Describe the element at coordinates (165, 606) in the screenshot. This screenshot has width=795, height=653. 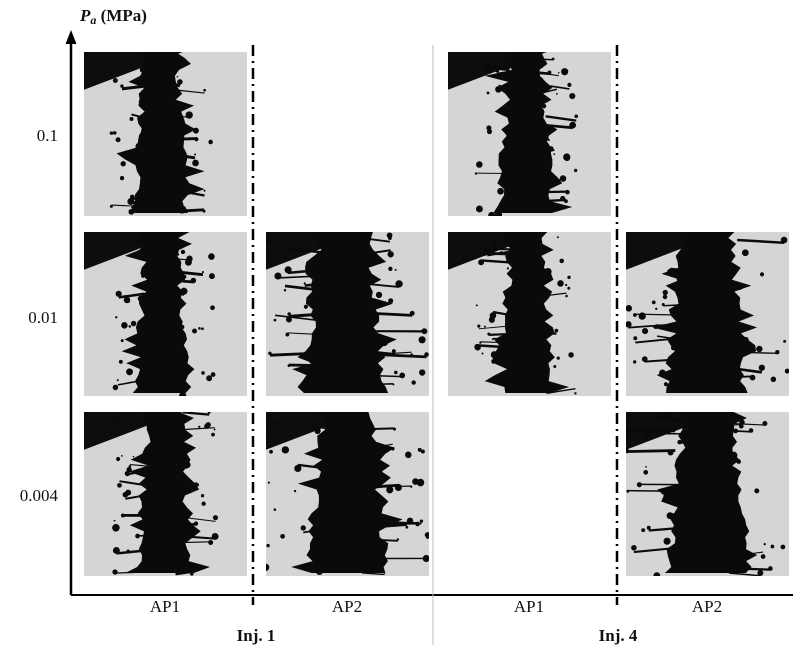
I see `column-label-inj1-ap1: AP1` at that location.